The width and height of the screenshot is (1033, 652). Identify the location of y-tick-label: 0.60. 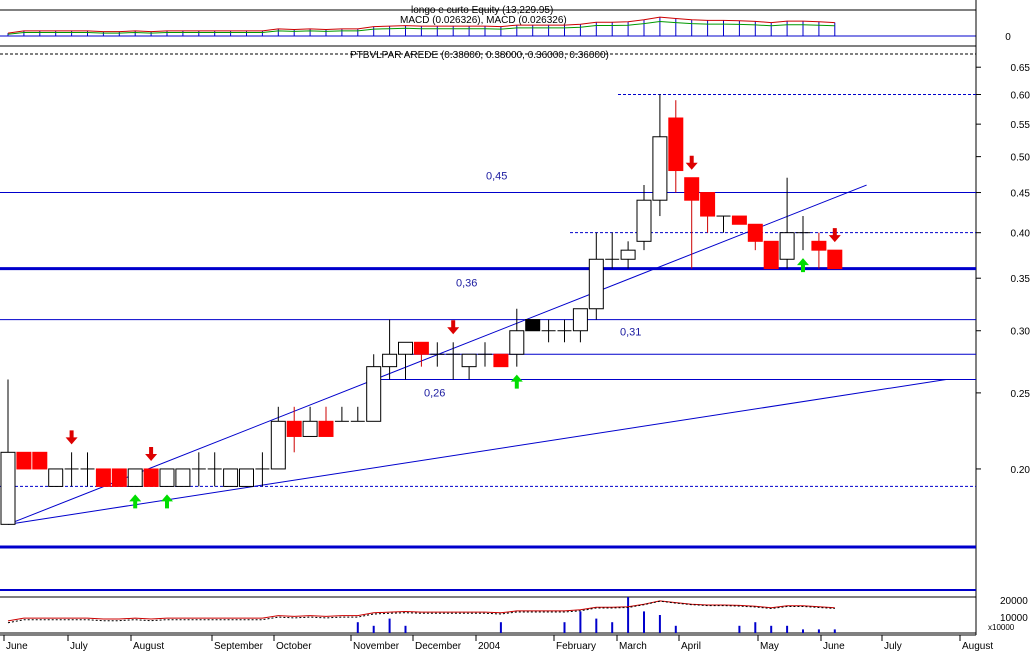
(1021, 95).